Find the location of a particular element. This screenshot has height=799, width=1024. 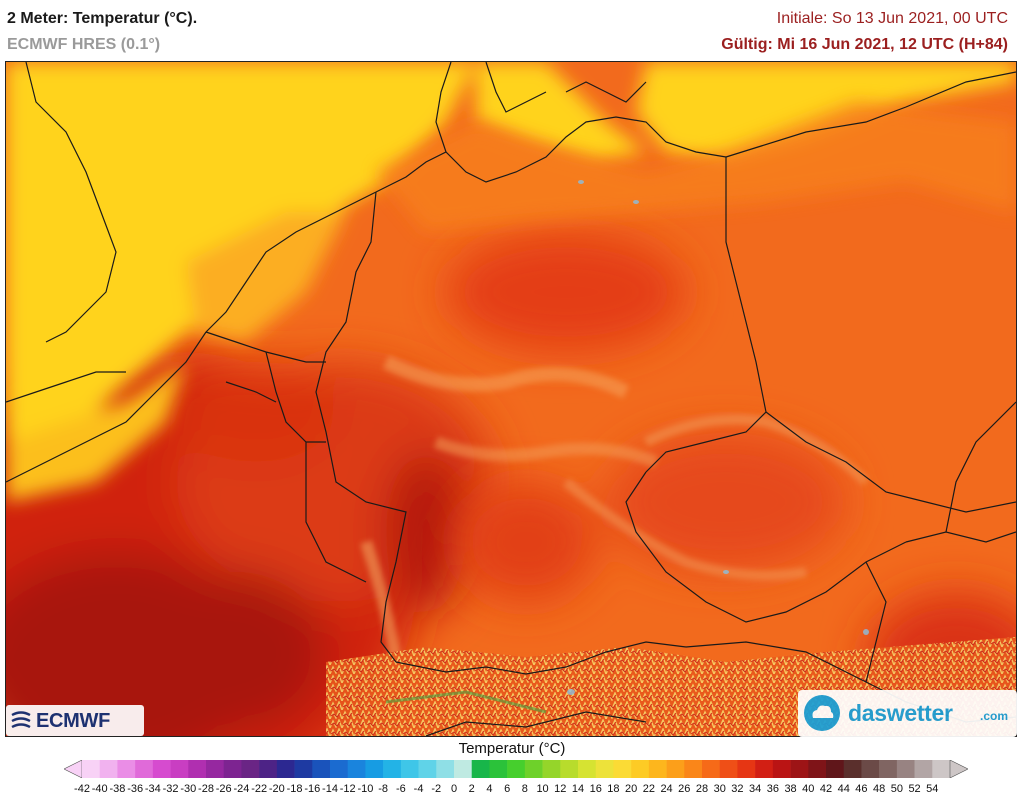

legend-tick-label: 48 is located at coordinates (879, 789).